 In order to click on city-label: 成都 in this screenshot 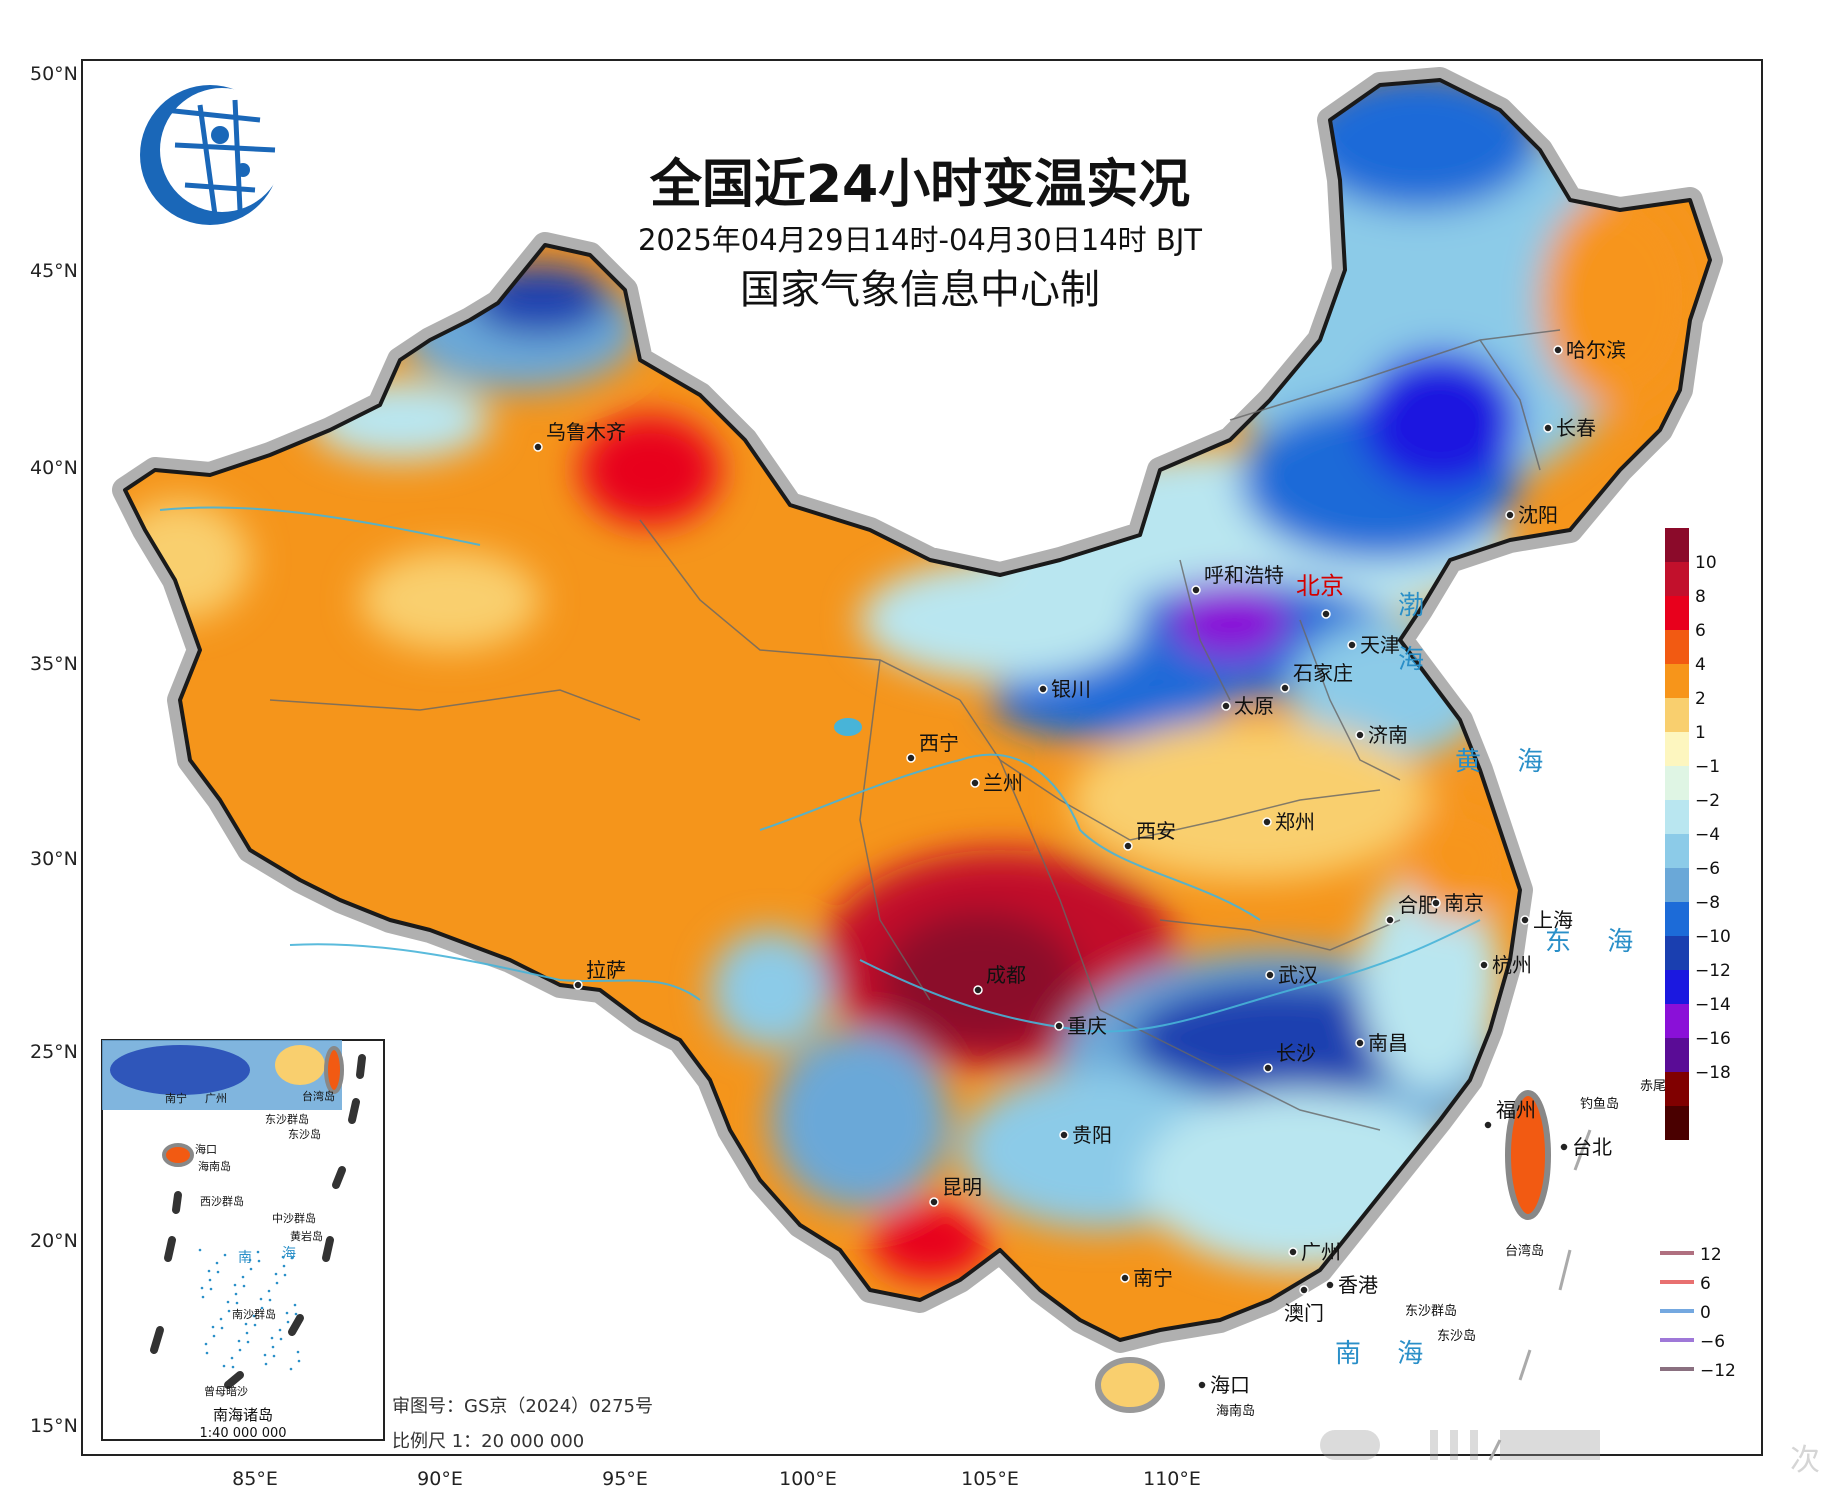, I will do `click(1006, 975)`.